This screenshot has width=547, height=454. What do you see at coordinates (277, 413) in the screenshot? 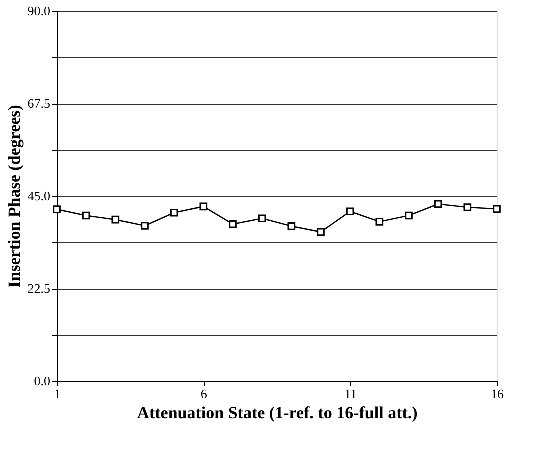
I see `x-axis-title: Attenuation State (1-ref. to 16-full att.)` at bounding box center [277, 413].